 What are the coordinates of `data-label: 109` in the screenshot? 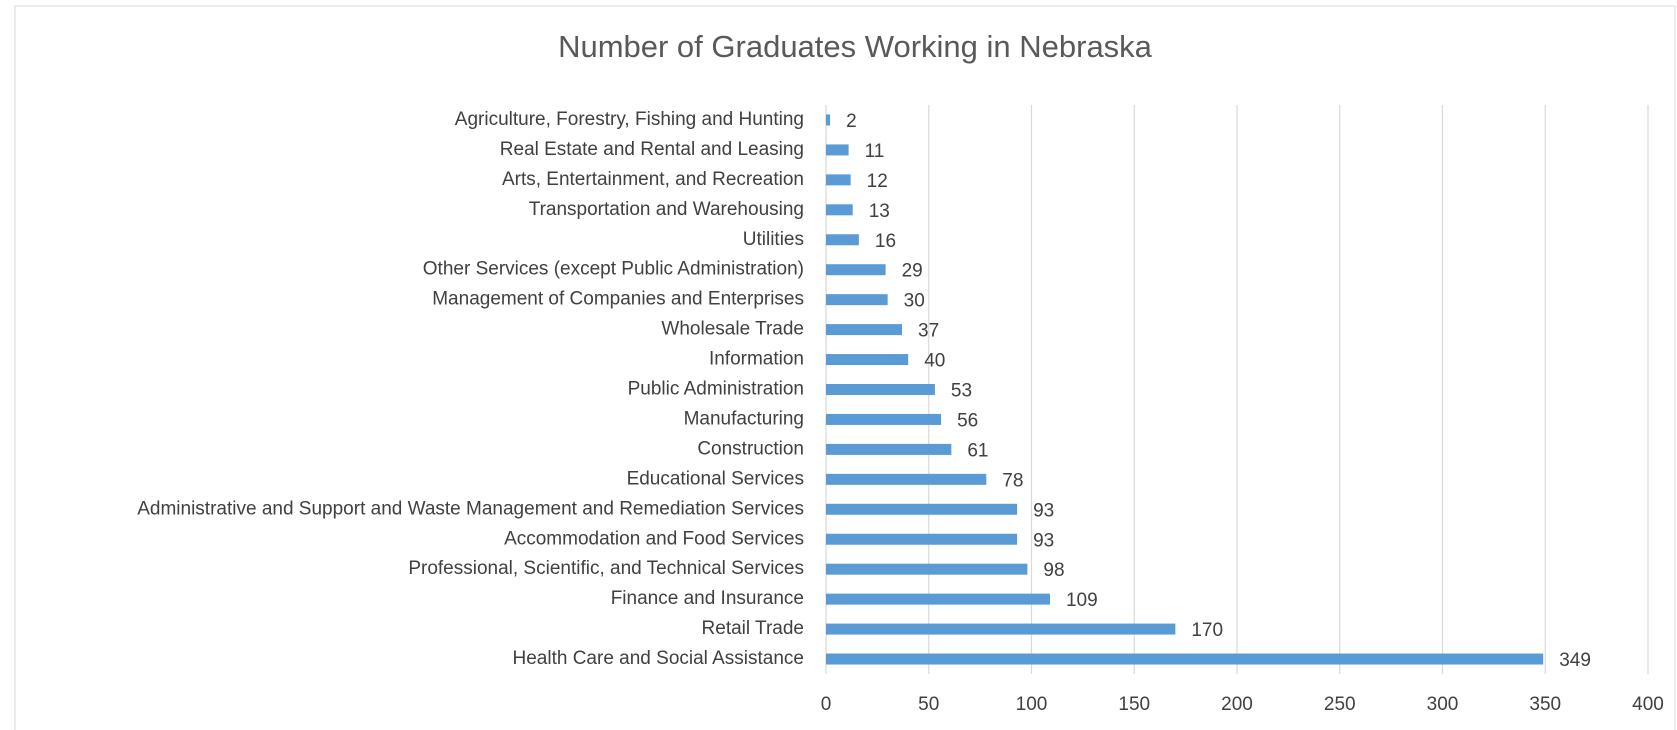 It's located at (1082, 600).